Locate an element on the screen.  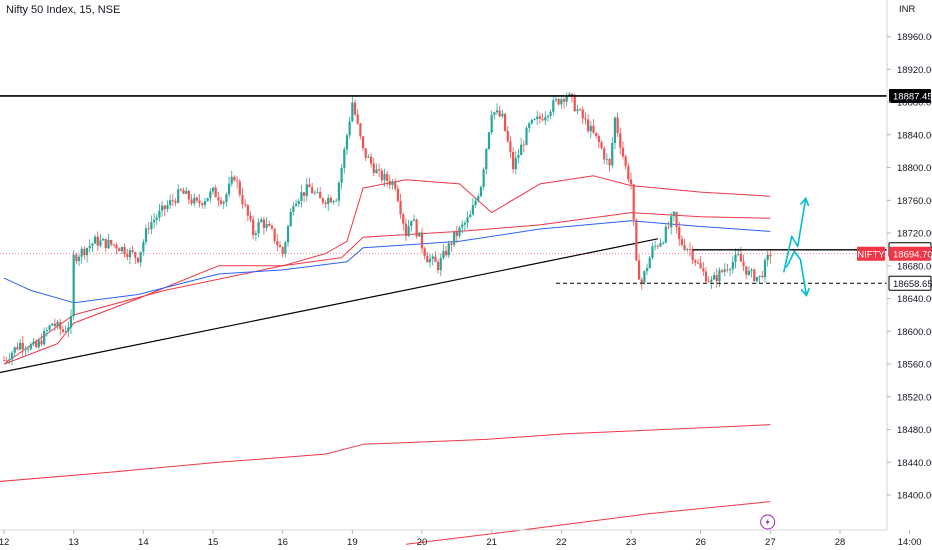
time-tick-label: 12 is located at coordinates (4, 542).